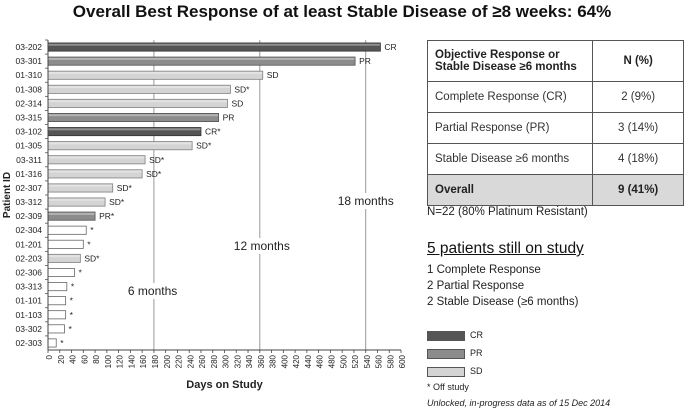  Describe the element at coordinates (29, 230) in the screenshot. I see `patient-id-label: 02-304` at that location.